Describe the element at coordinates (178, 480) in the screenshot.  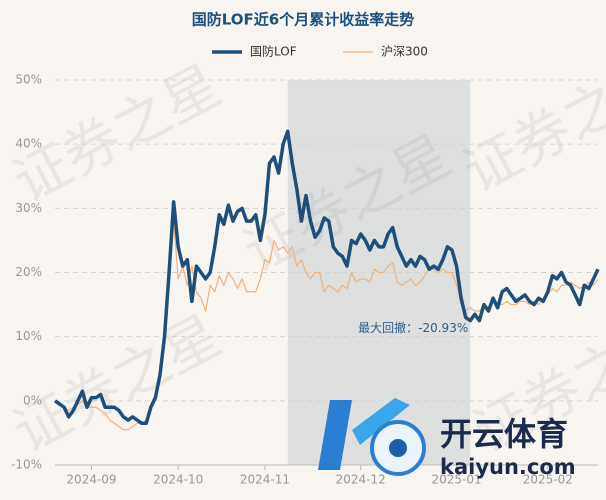
I see `x-tick-label: 2024-10` at that location.